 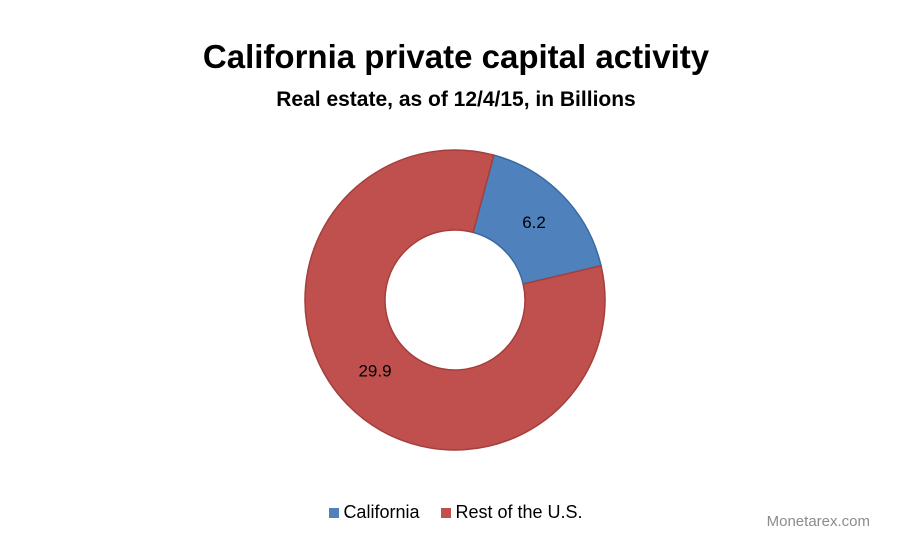 I want to click on legend-item-california: California, so click(x=374, y=512).